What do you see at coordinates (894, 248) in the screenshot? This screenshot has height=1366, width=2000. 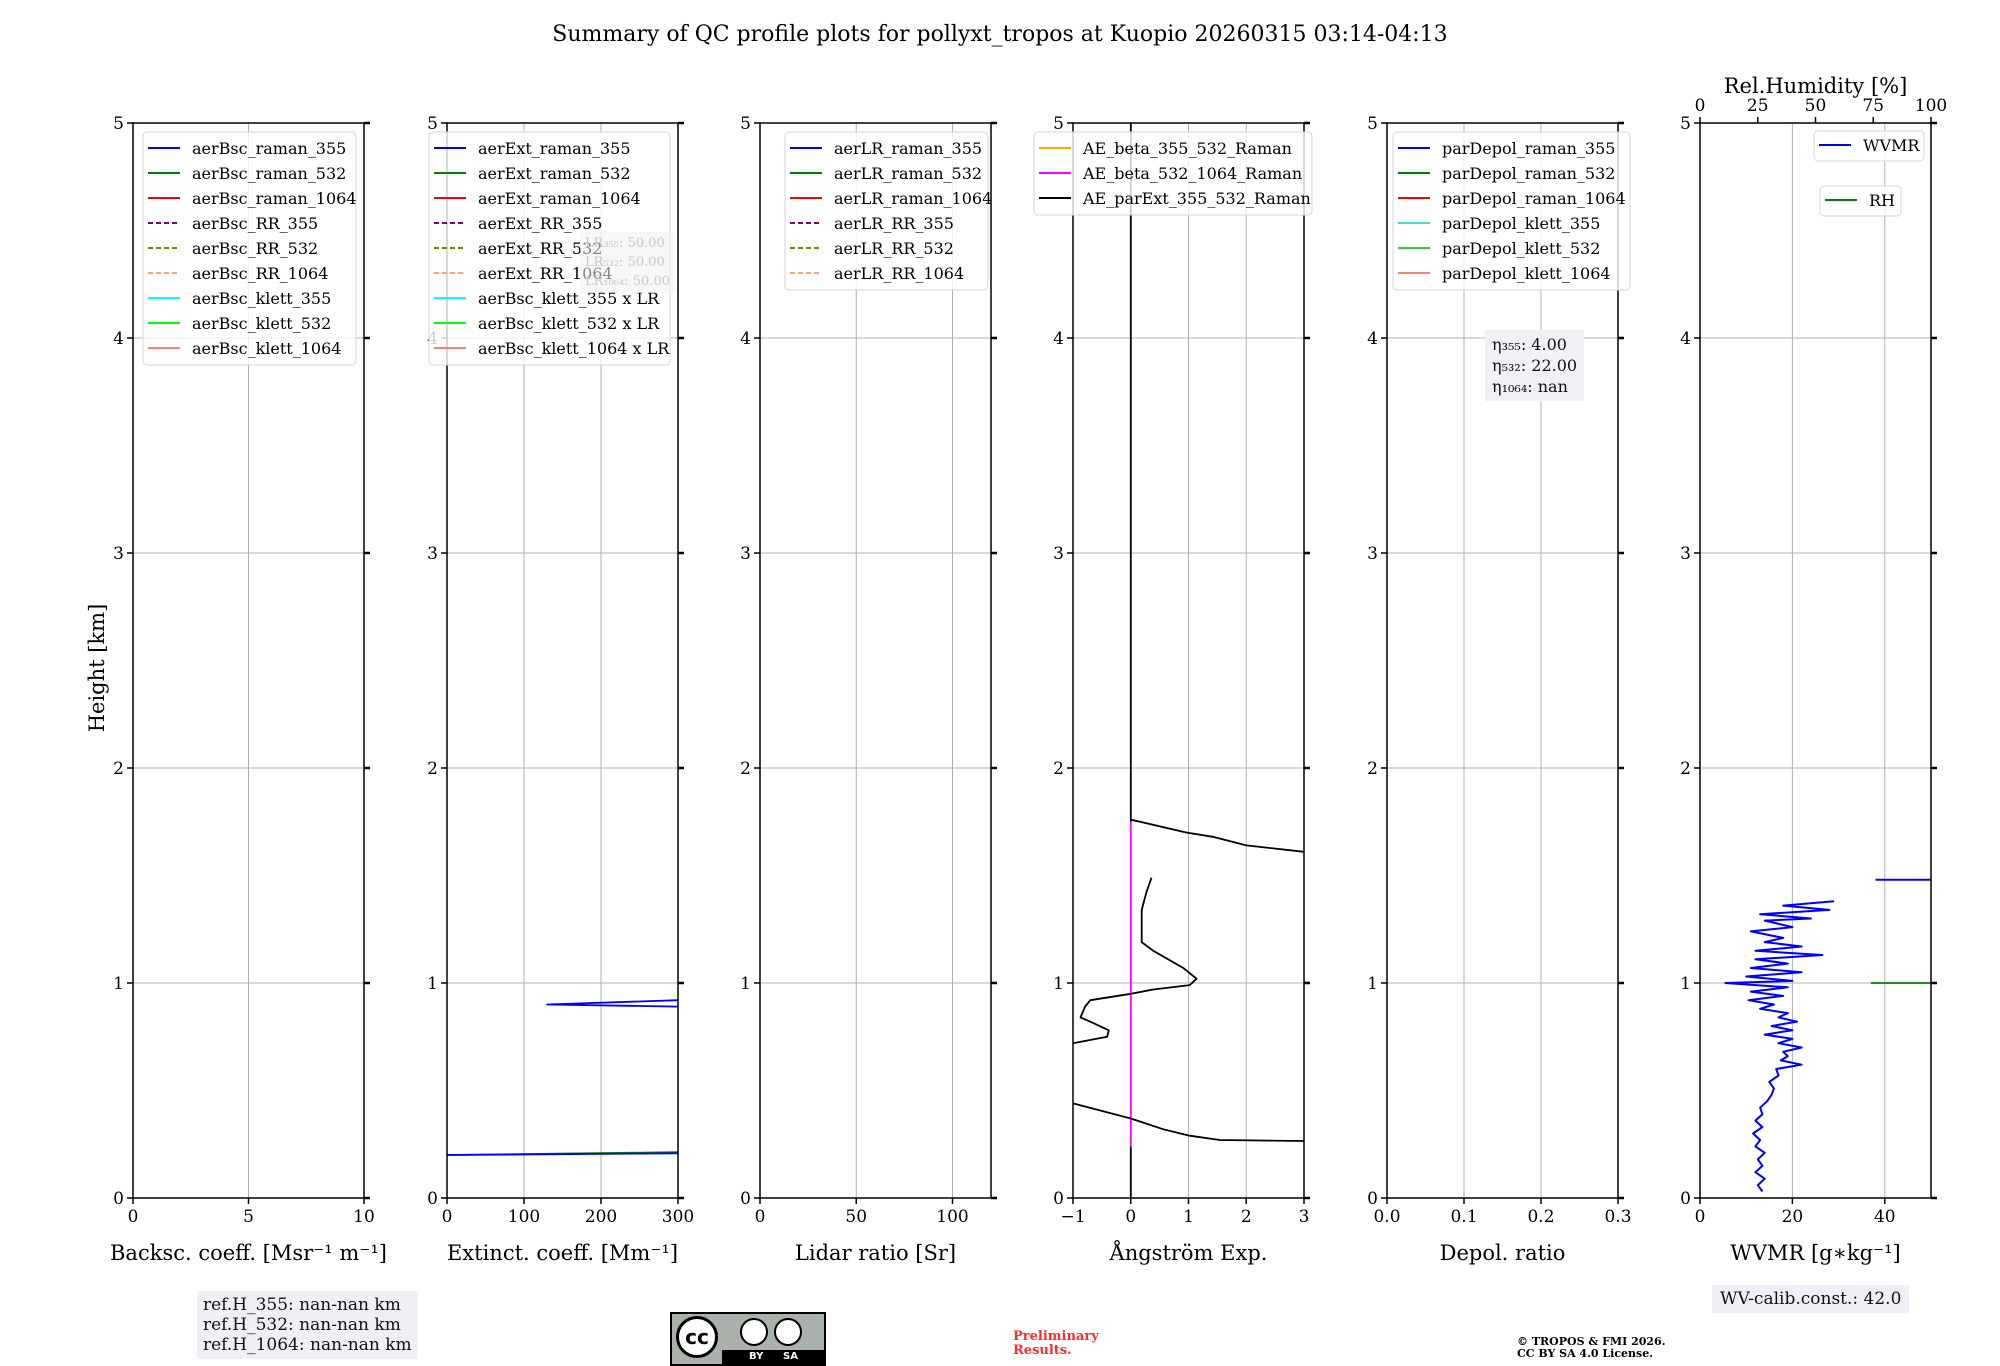 I see `legend-label: aerLR_RR_532` at bounding box center [894, 248].